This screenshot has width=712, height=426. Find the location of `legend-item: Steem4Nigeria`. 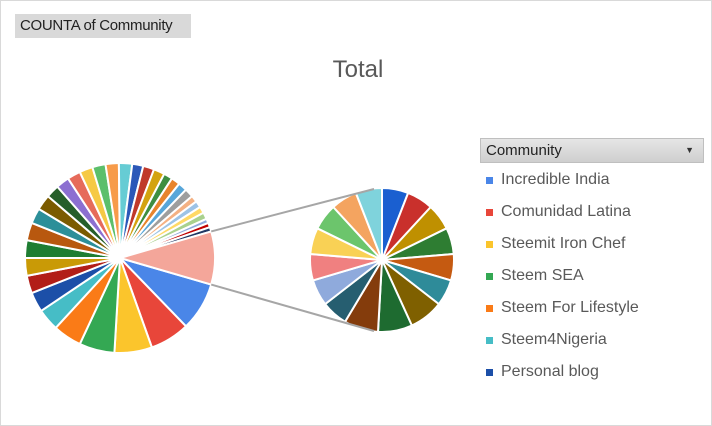

legend-item: Steem4Nigeria is located at coordinates (562, 340).